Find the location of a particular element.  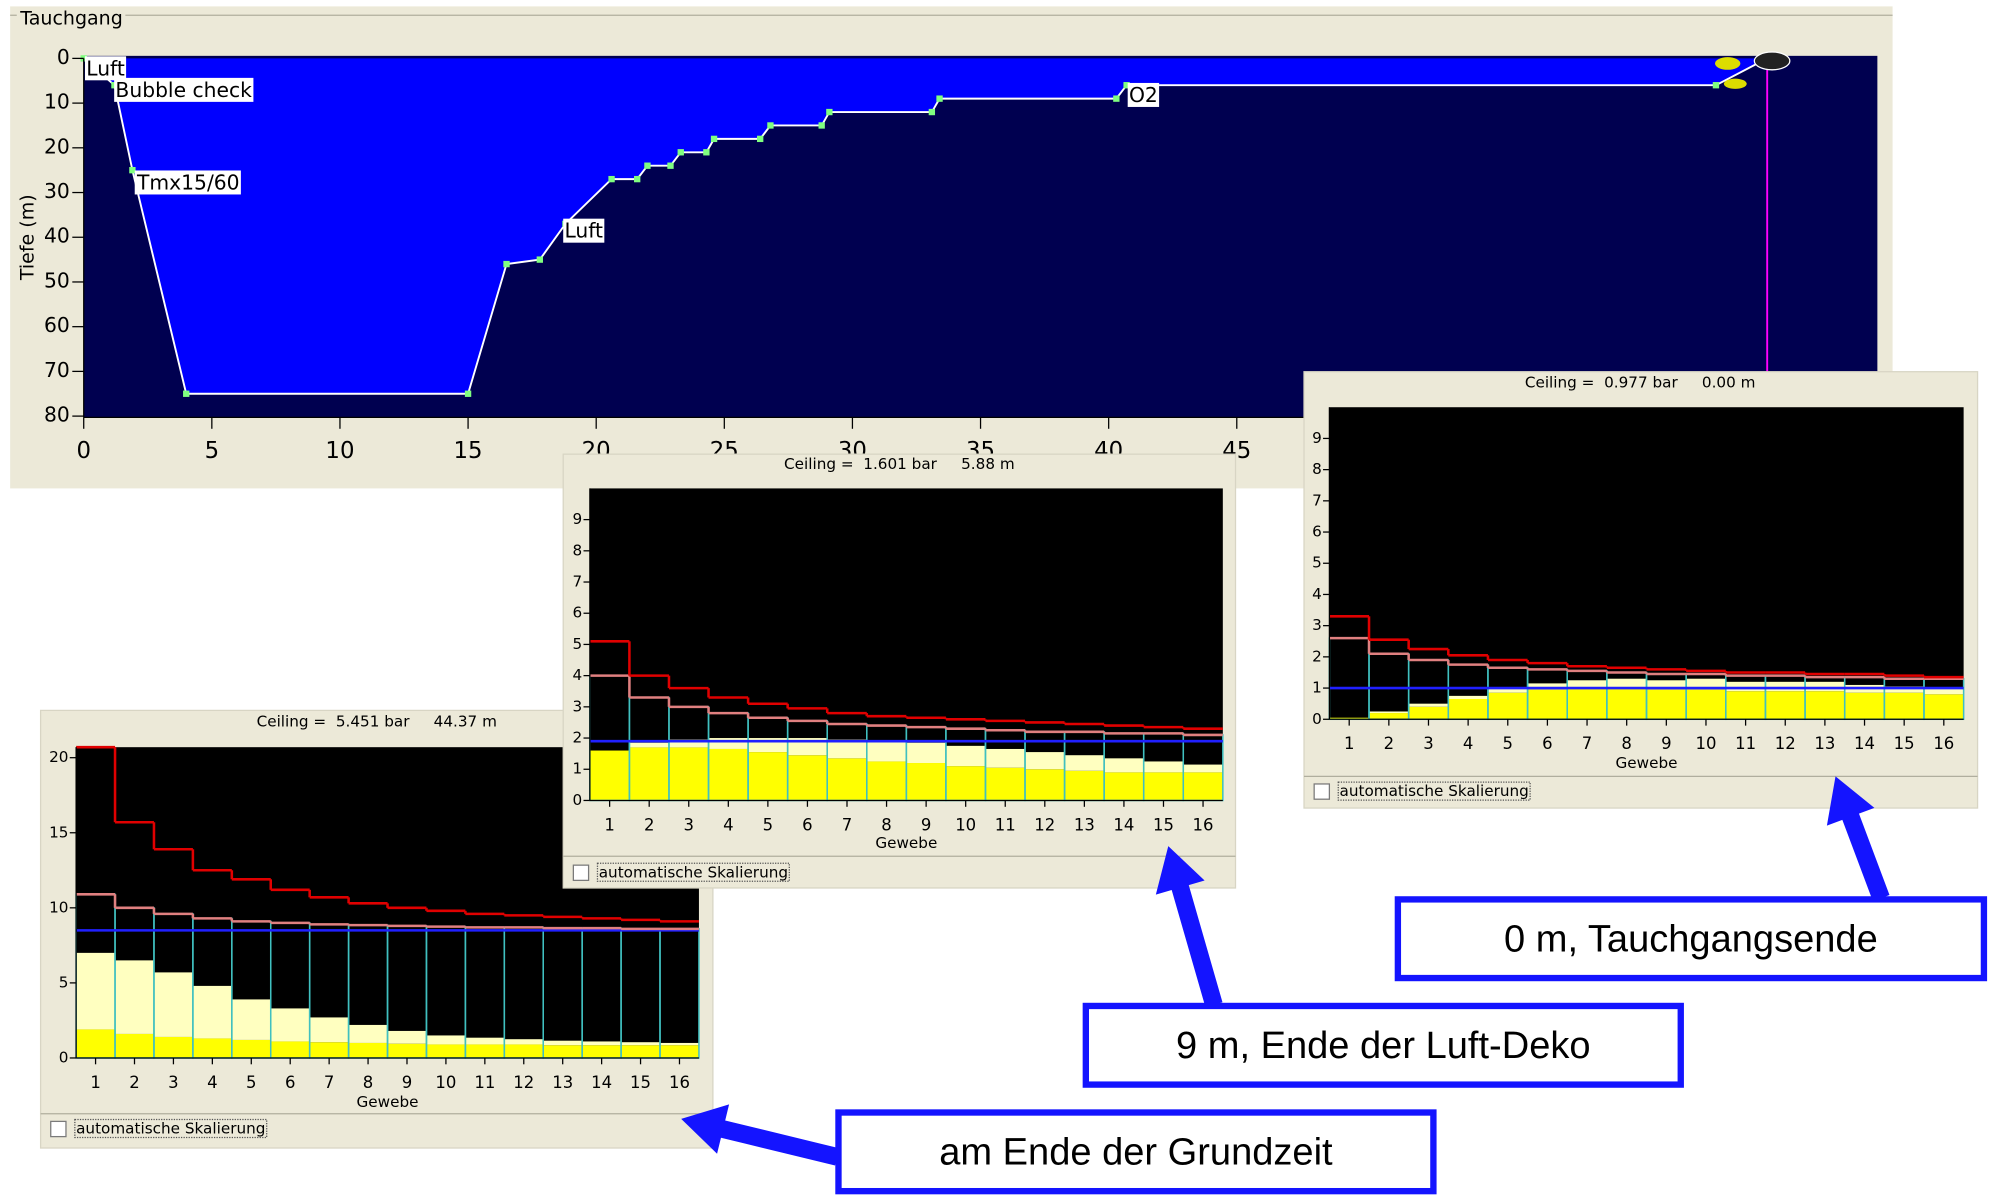

x-tick-label: 9 is located at coordinates (1666, 743).